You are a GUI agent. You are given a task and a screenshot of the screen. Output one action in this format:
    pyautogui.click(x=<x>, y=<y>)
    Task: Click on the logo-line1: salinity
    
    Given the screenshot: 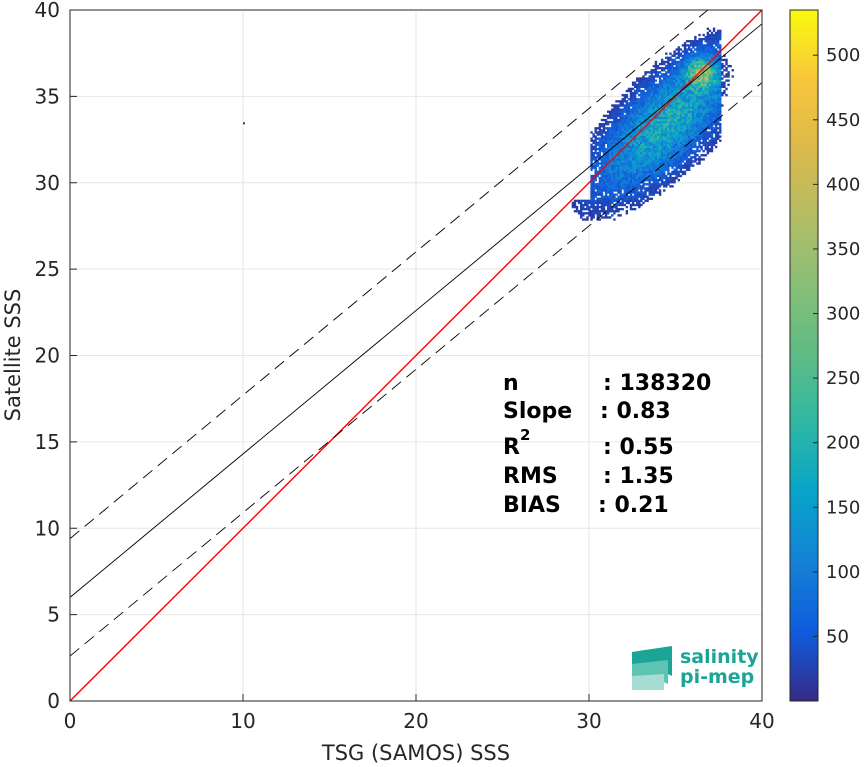 What is the action you would take?
    pyautogui.click(x=719, y=657)
    